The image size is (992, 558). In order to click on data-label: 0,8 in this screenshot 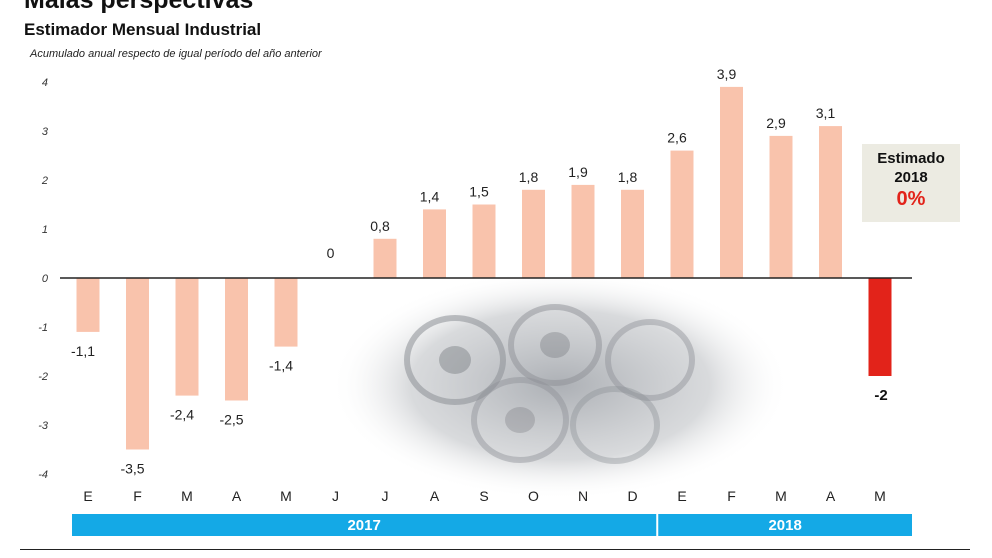, I will do `click(380, 226)`.